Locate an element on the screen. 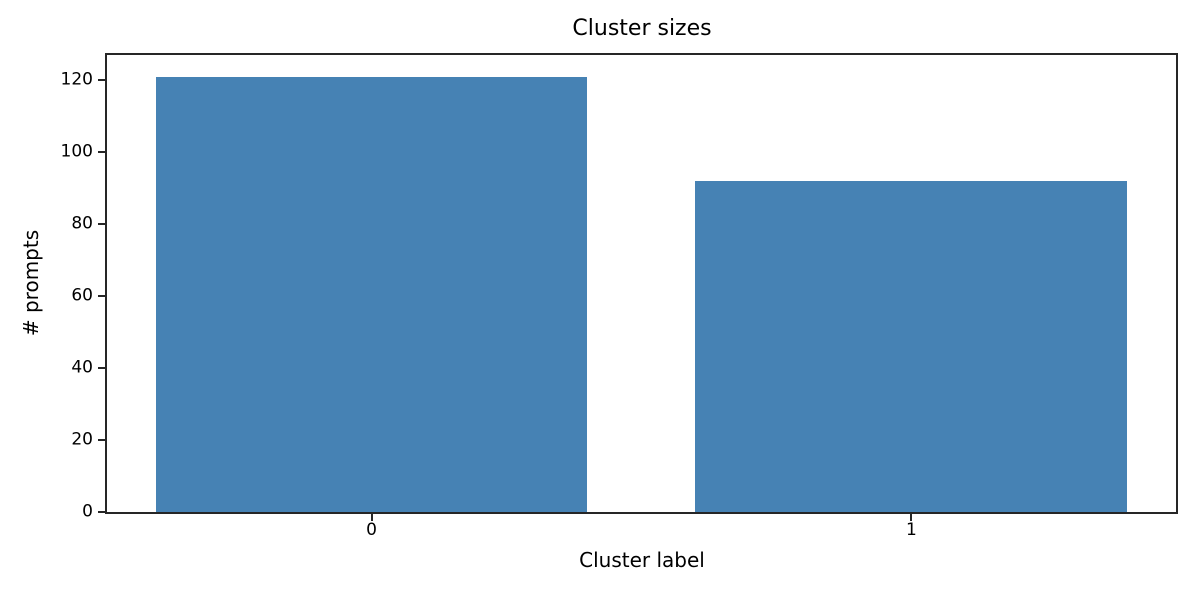 The image size is (1200, 600). y-tick-label-0: 0 is located at coordinates (87, 511).